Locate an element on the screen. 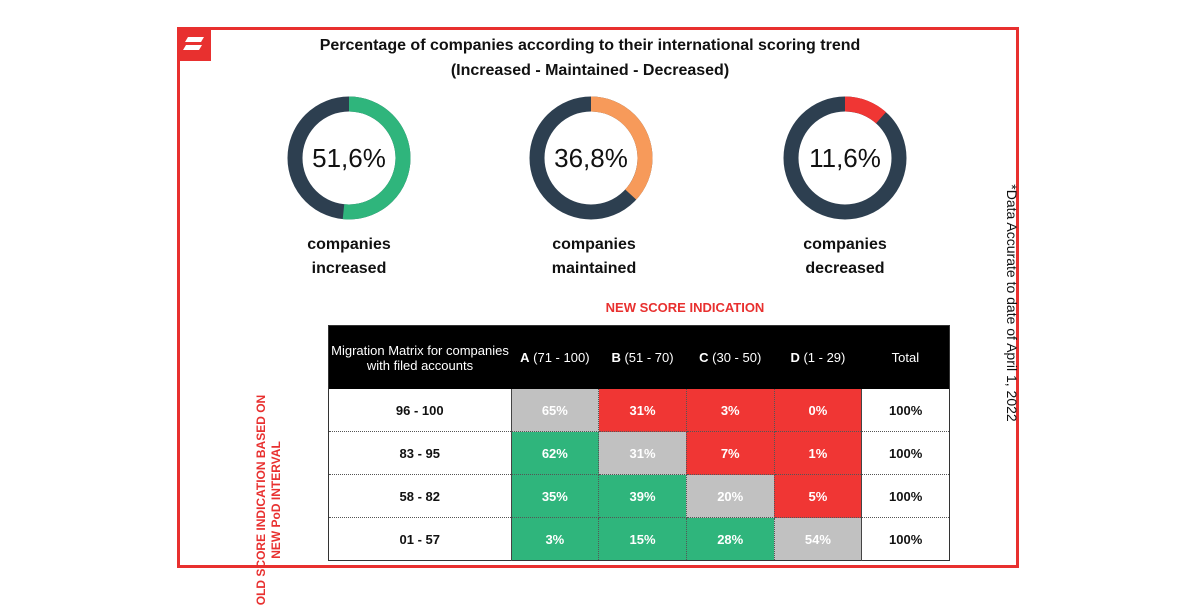 The height and width of the screenshot is (610, 1200). donut-decreased is located at coordinates (845, 158).